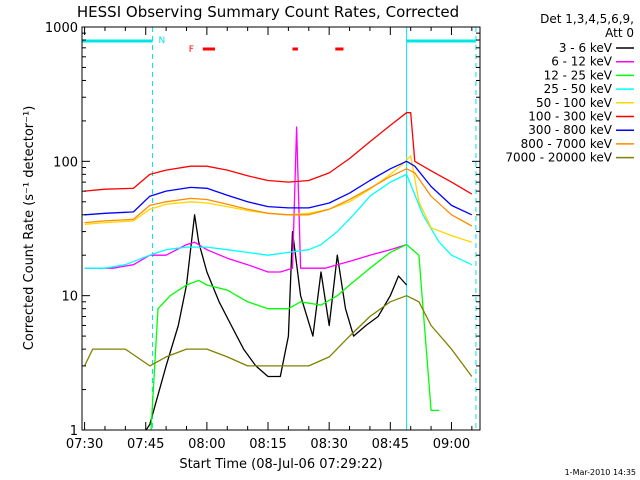  What do you see at coordinates (145, 444) in the screenshot?
I see `x-tick-label: 07:45` at bounding box center [145, 444].